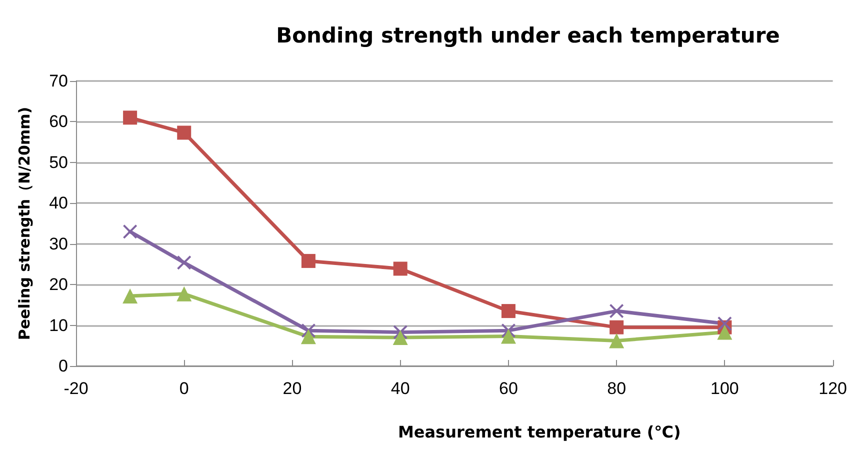 This screenshot has width=858, height=459. What do you see at coordinates (58, 203) in the screenshot?
I see `y-tick-label: 40` at bounding box center [58, 203].